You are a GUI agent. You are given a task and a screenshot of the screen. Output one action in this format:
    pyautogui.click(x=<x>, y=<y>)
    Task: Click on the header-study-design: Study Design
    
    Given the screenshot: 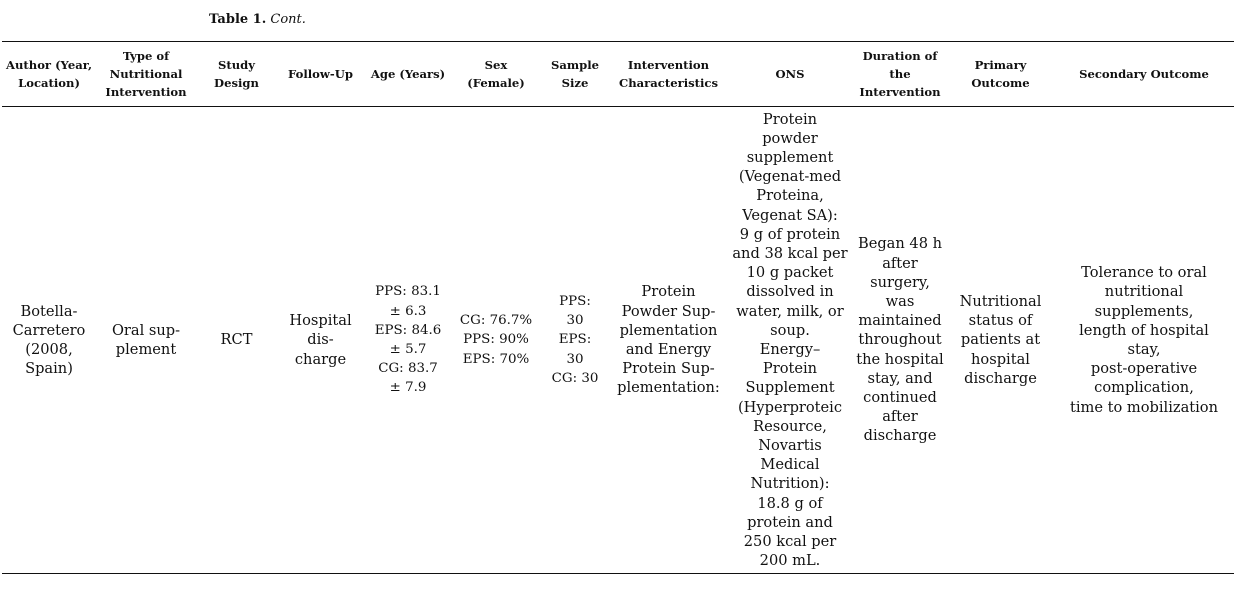 What is the action you would take?
    pyautogui.click(x=236, y=74)
    